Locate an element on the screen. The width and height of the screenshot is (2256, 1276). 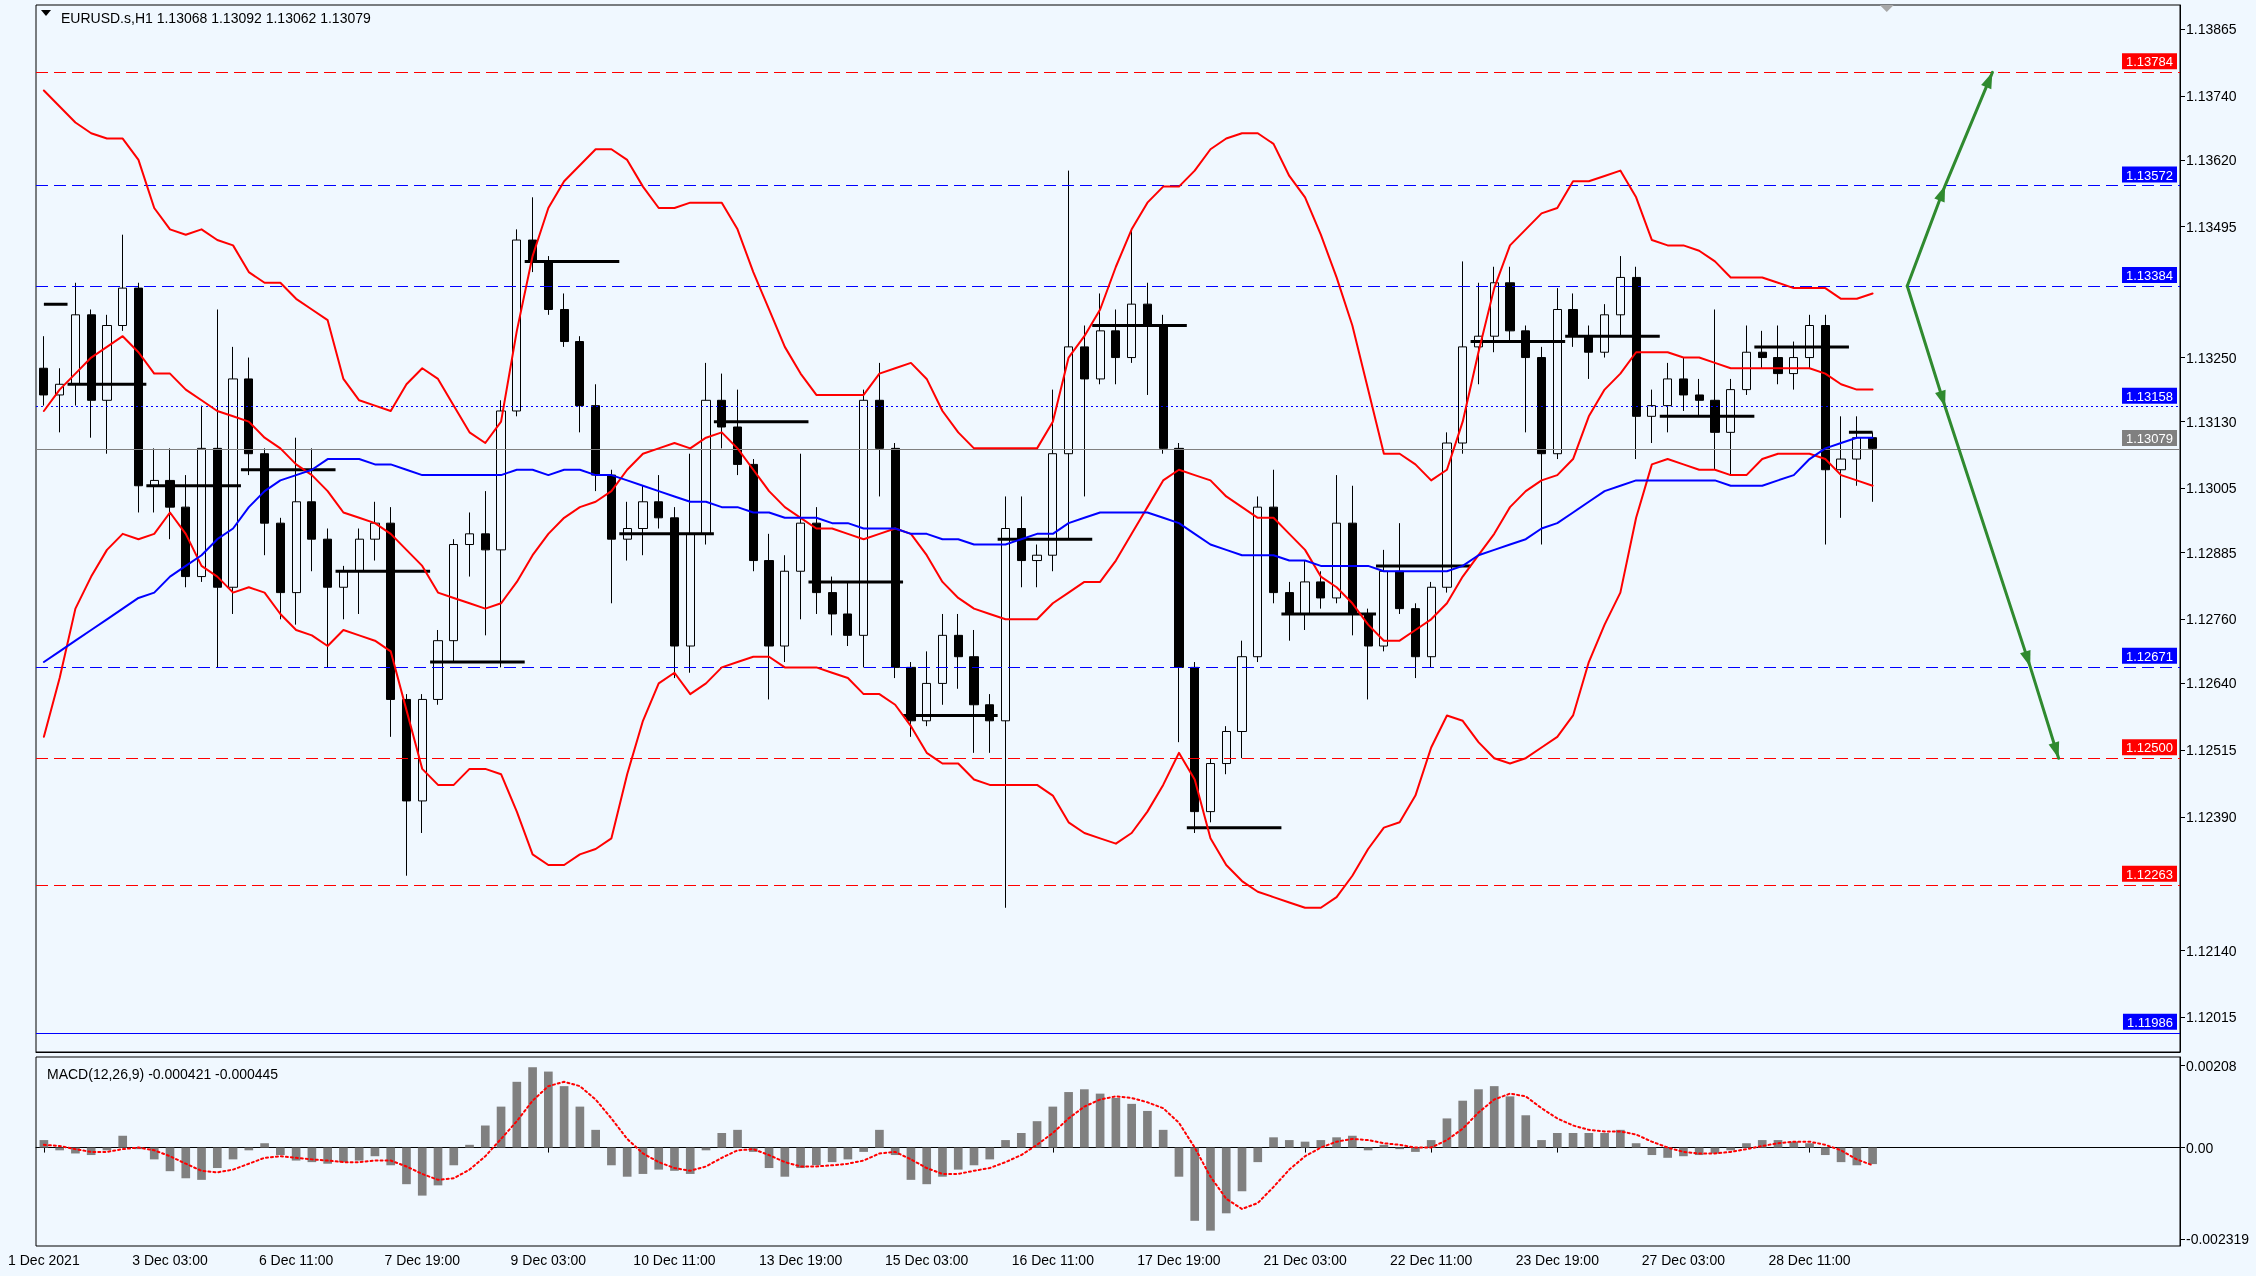
y-tick-label: 1.13130 is located at coordinates (2211, 421).